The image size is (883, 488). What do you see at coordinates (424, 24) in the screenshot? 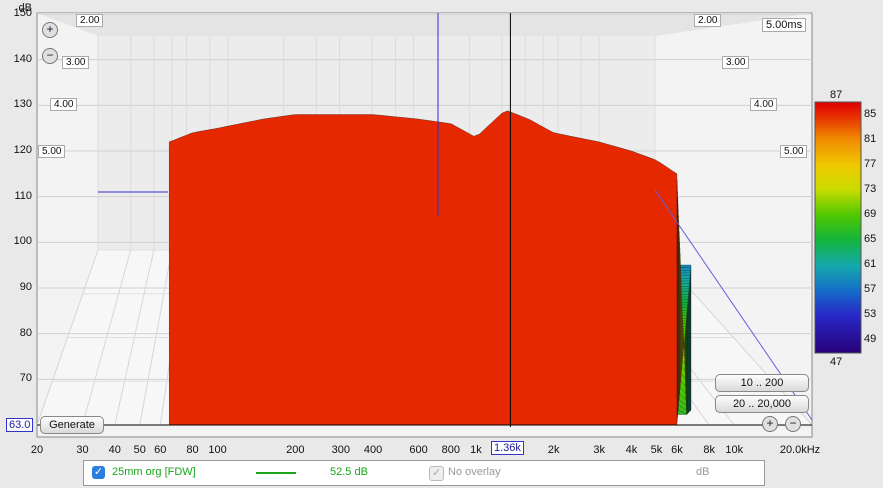
I see `back-wall-top` at bounding box center [424, 24].